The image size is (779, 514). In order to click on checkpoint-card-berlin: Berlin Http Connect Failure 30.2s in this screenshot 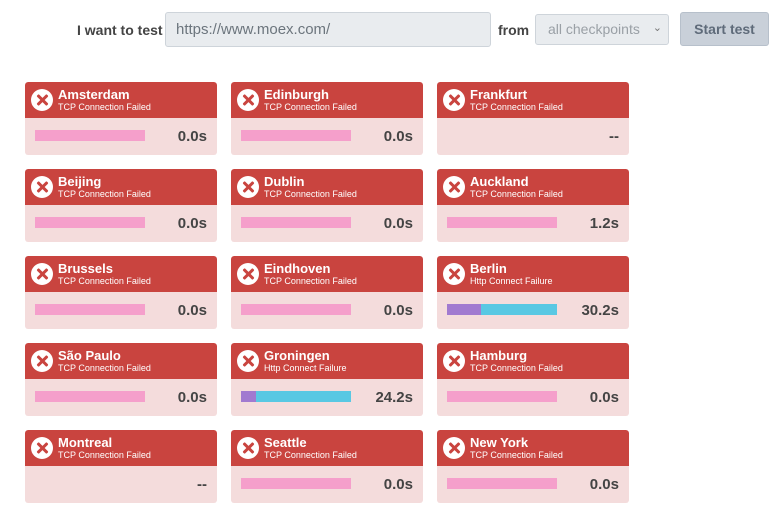, I will do `click(533, 292)`.